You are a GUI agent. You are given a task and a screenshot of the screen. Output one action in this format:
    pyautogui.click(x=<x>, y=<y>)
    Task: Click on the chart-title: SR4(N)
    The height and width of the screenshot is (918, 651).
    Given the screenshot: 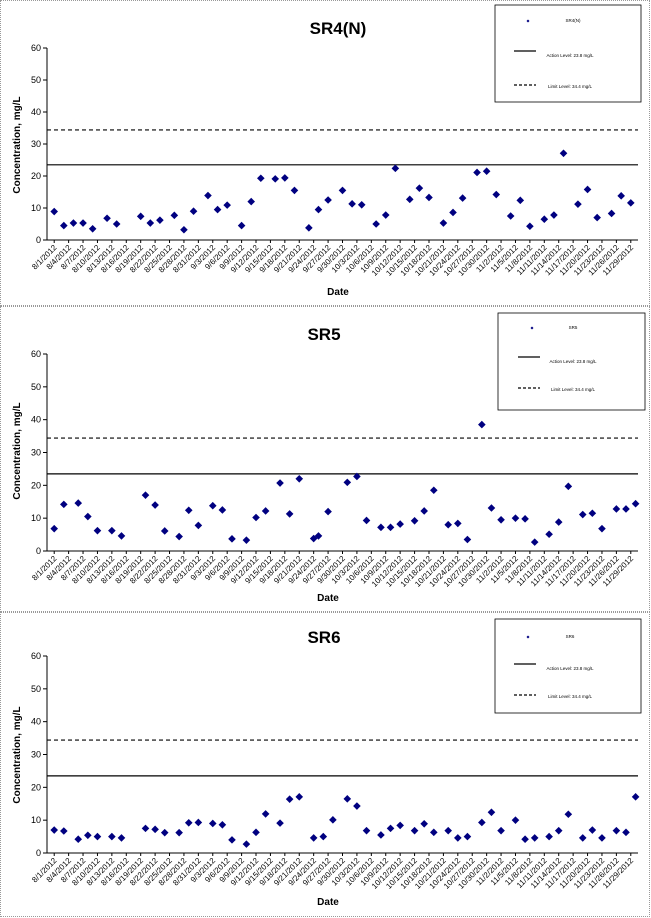 What is the action you would take?
    pyautogui.click(x=338, y=28)
    